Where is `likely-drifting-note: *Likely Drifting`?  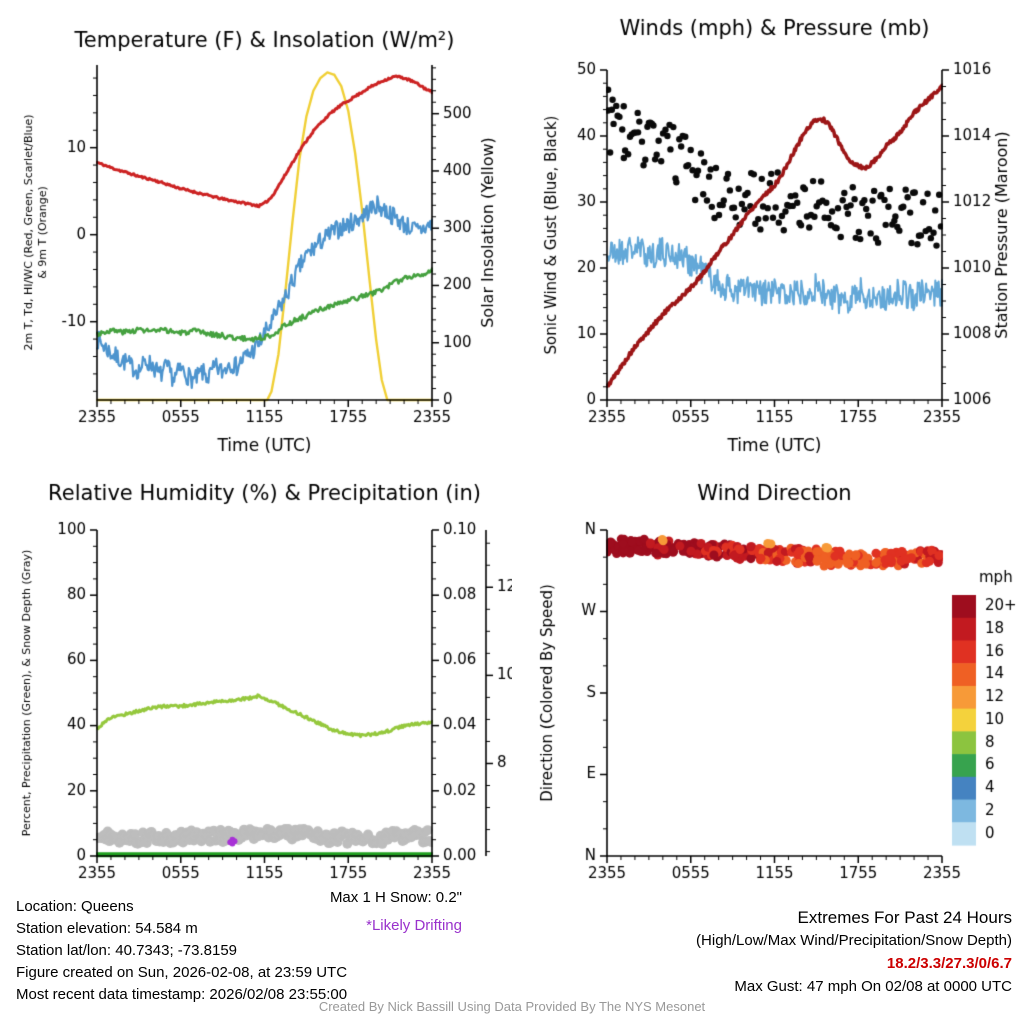
likely-drifting-note: *Likely Drifting is located at coordinates (414, 925).